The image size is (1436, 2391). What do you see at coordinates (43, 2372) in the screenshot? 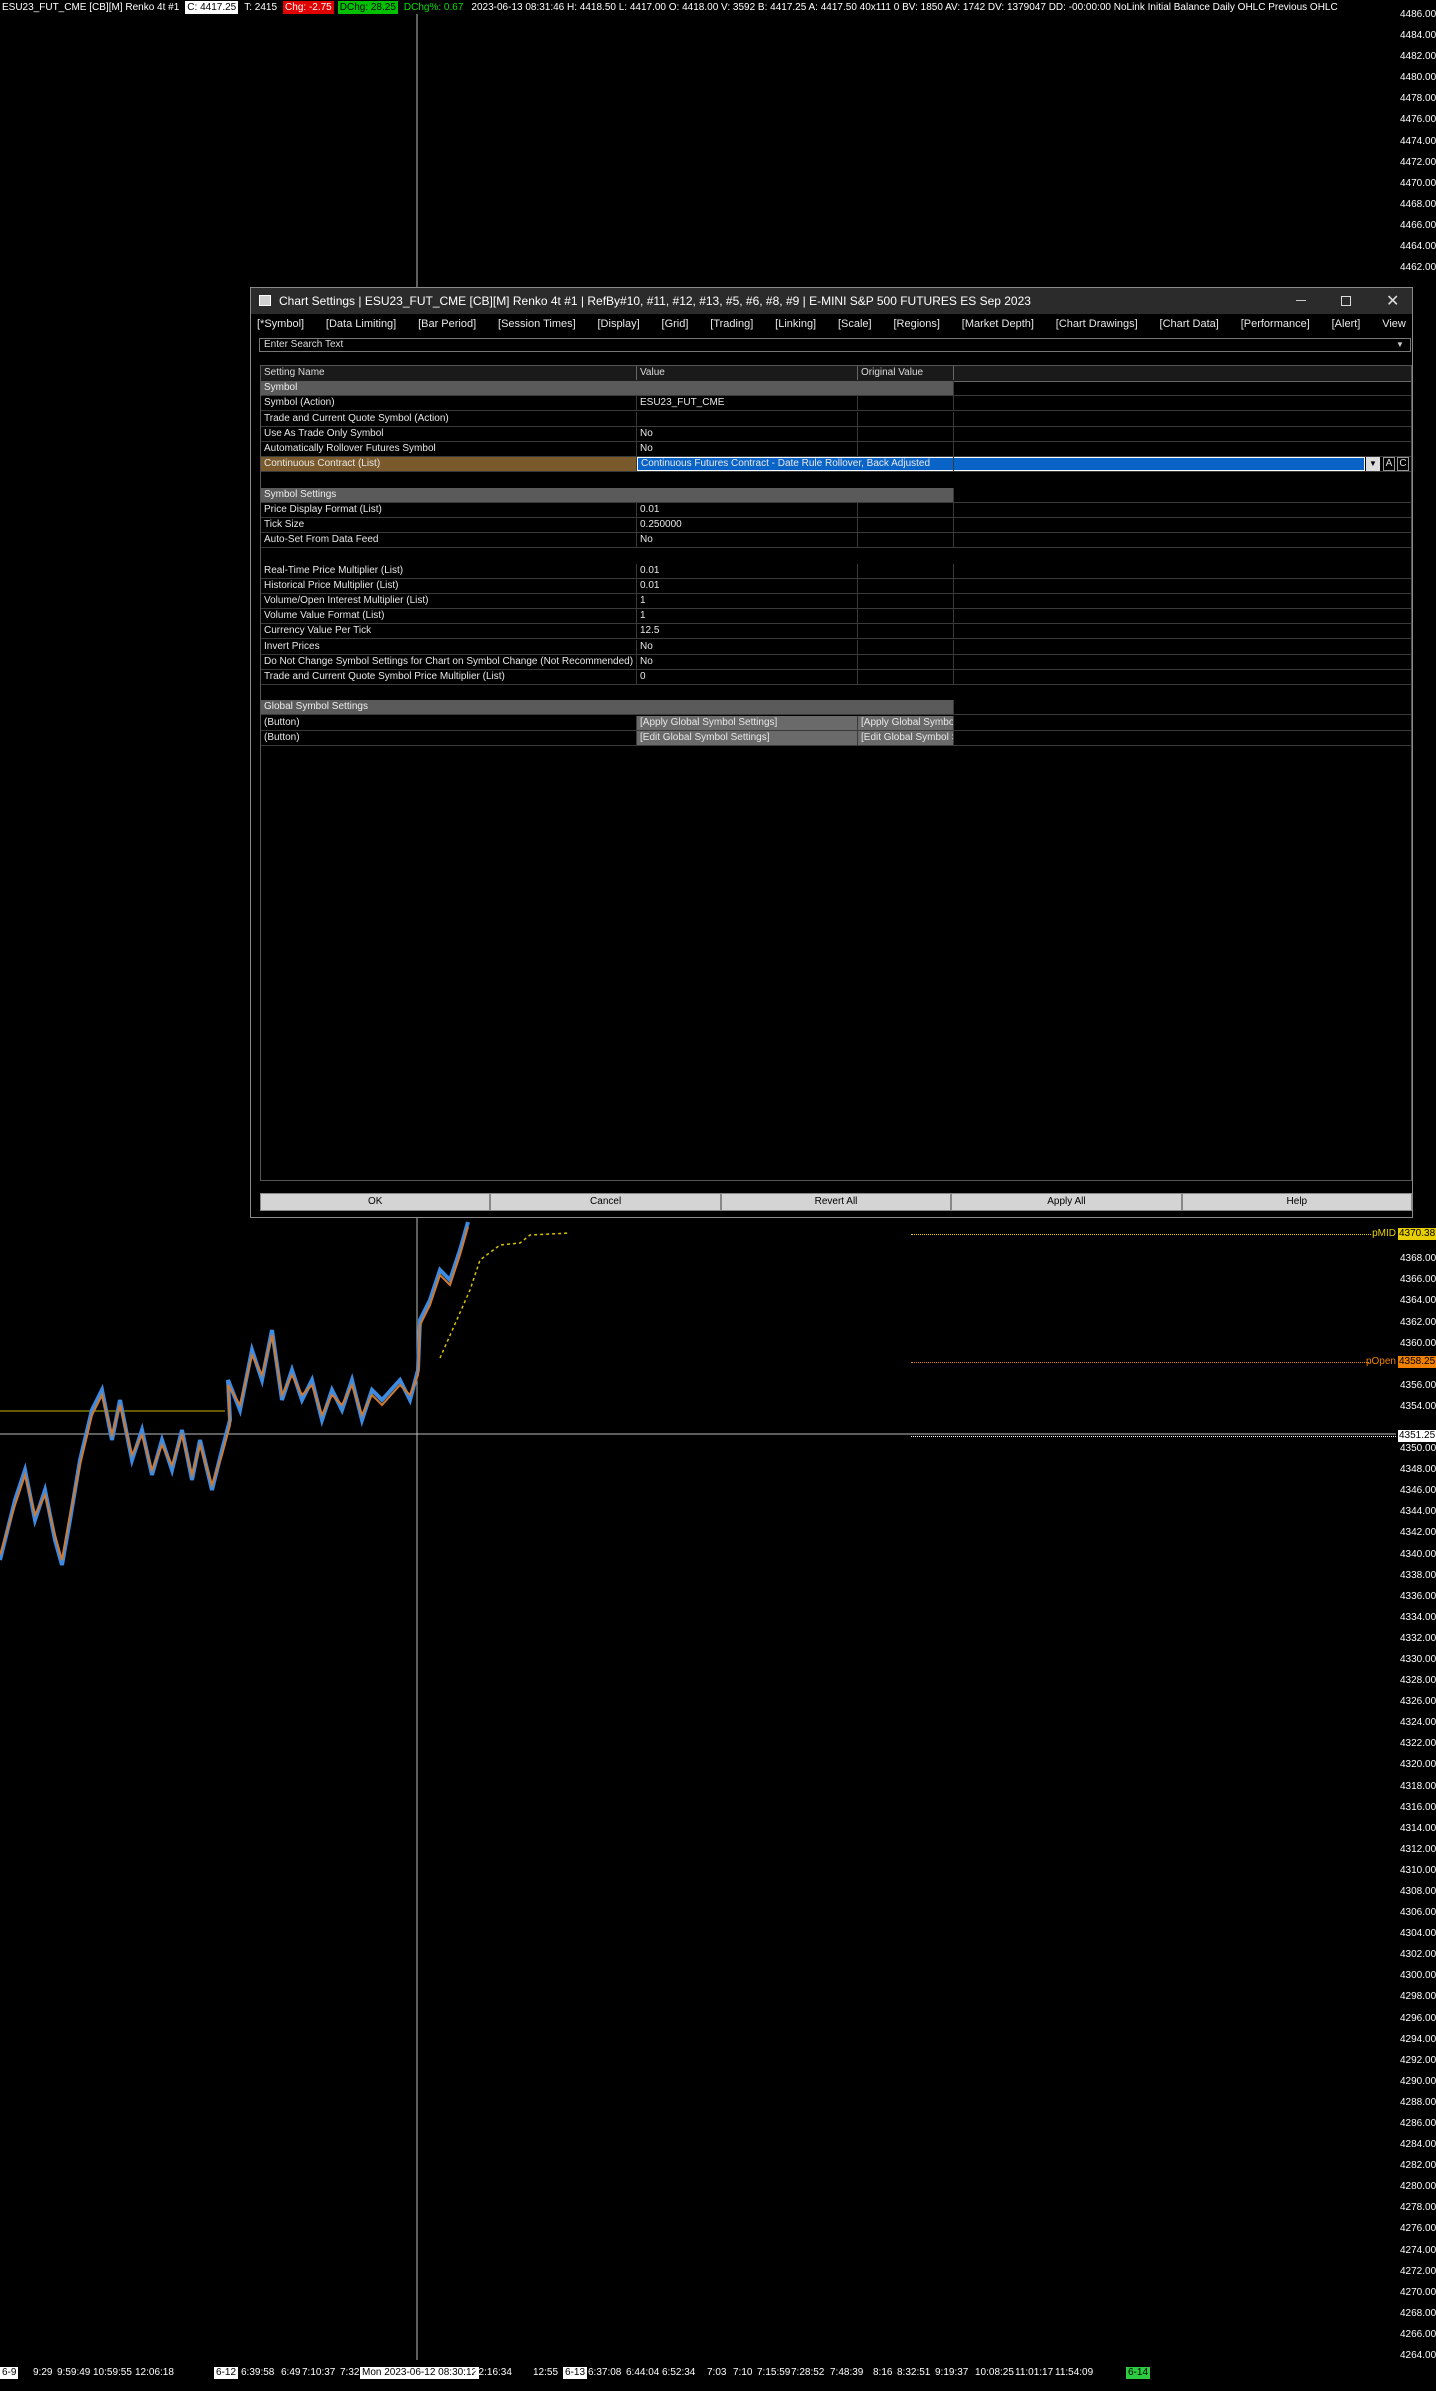
I see `time-label: 9:29` at bounding box center [43, 2372].